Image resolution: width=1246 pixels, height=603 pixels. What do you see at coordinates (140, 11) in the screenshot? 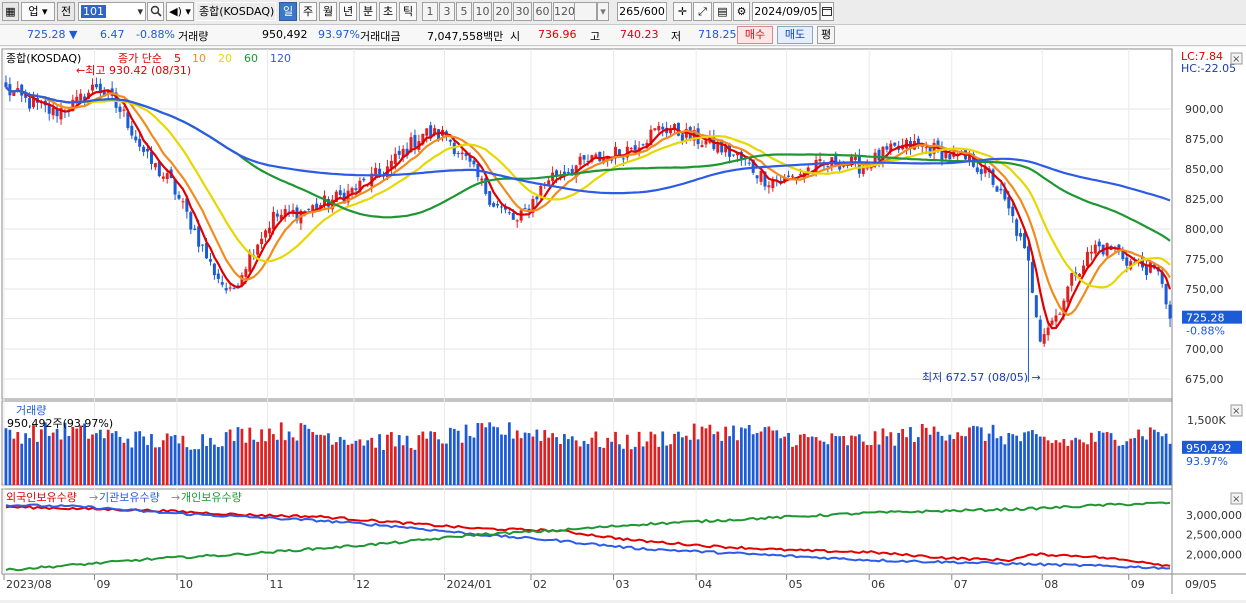
I see `chevron-down-icon: ▾` at bounding box center [140, 11].